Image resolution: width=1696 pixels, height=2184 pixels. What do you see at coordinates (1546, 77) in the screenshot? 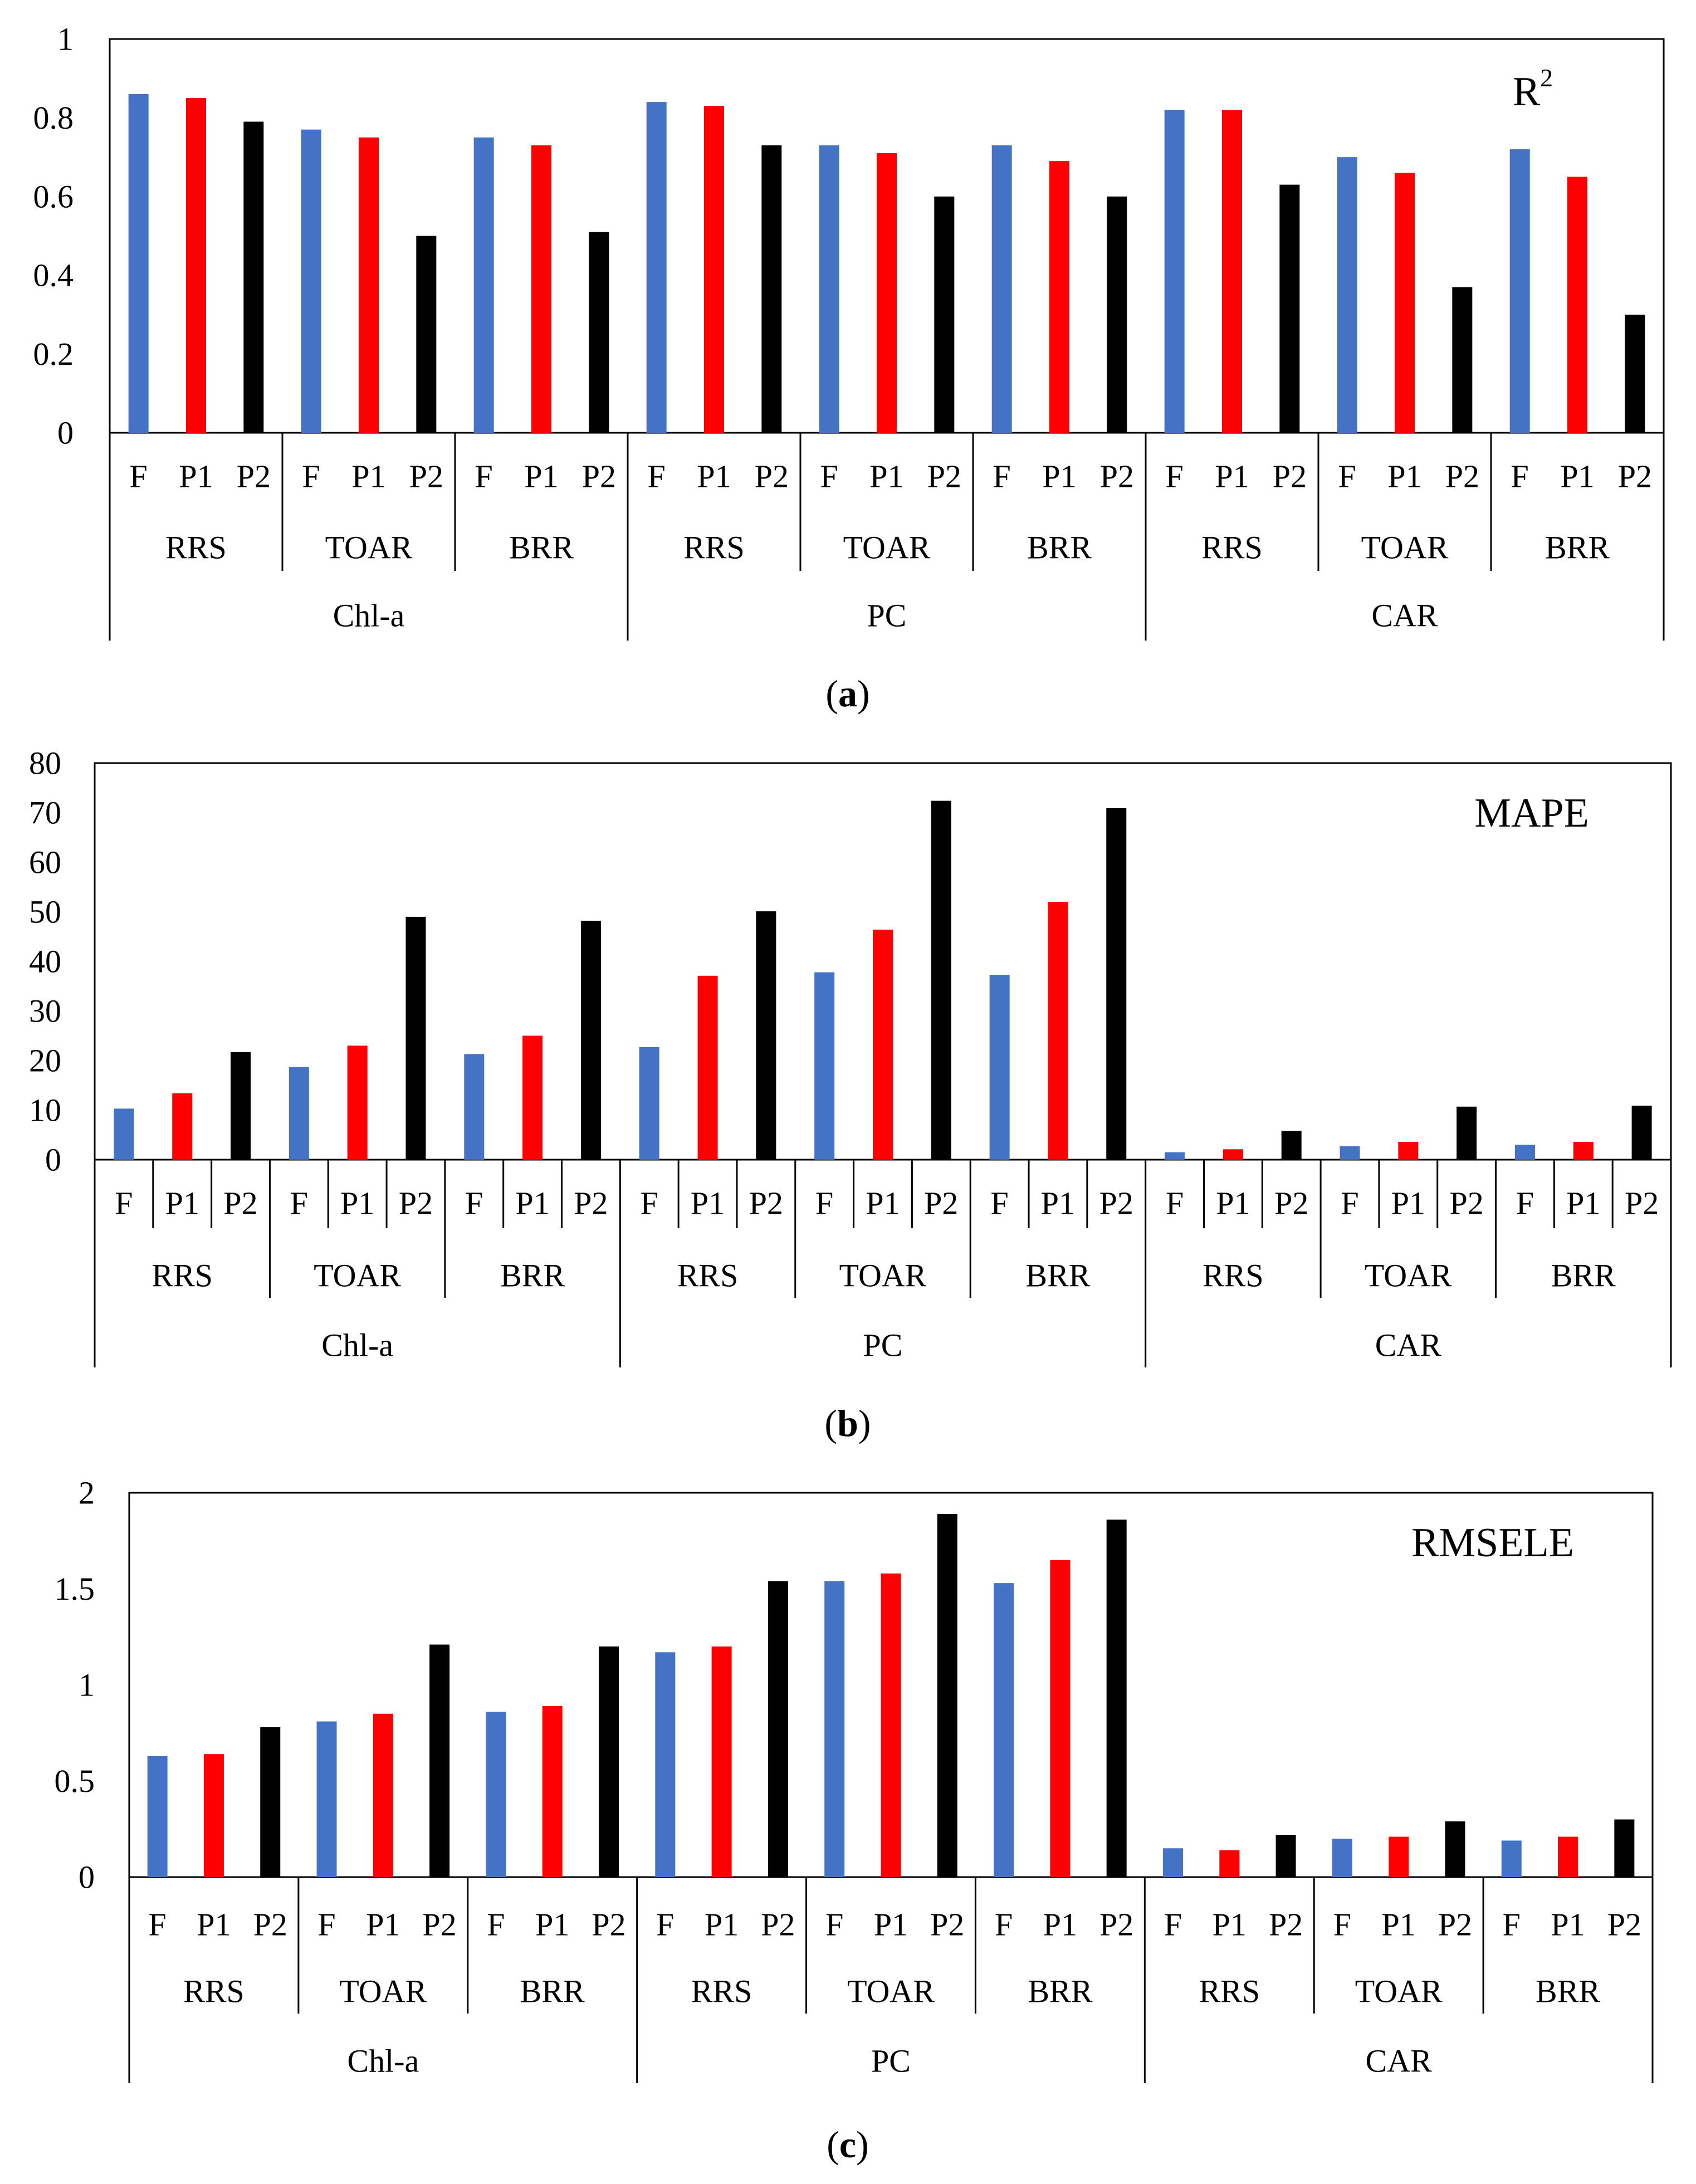
I see `chart-title-superscript: 2` at bounding box center [1546, 77].